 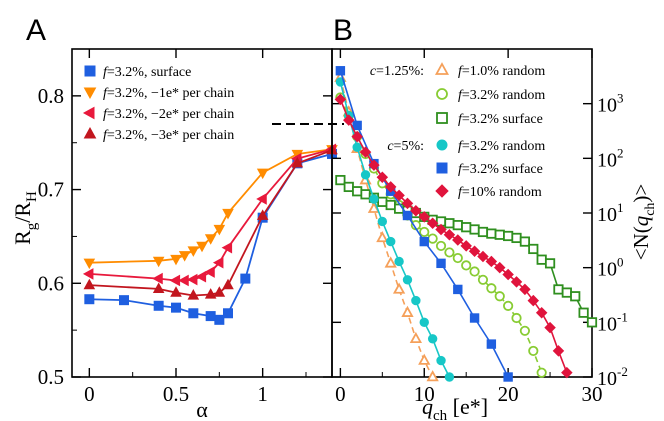 What do you see at coordinates (168, 135) in the screenshot?
I see `a-legend-3-label: f=3.2%, −3e* per chain` at bounding box center [168, 135].